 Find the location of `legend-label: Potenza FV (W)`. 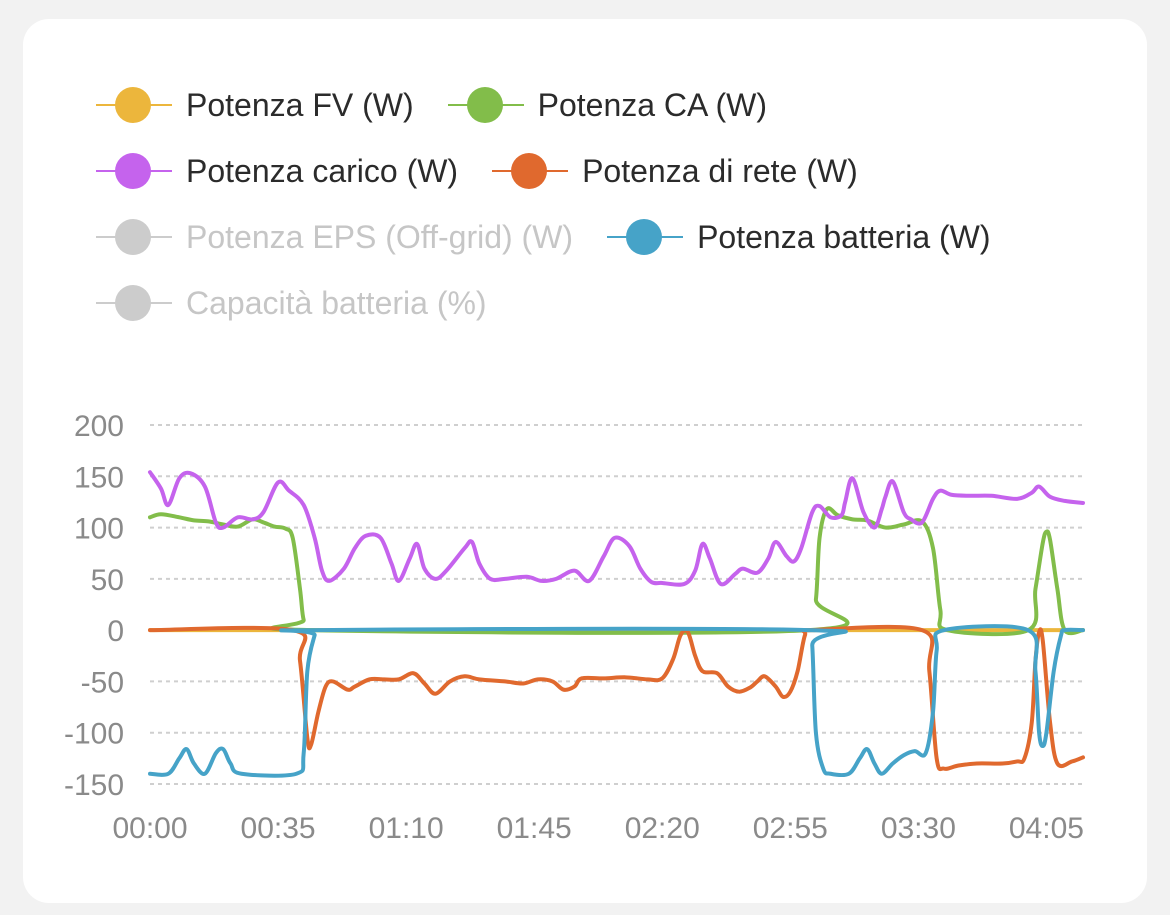

legend-label: Potenza FV (W) is located at coordinates (300, 104).